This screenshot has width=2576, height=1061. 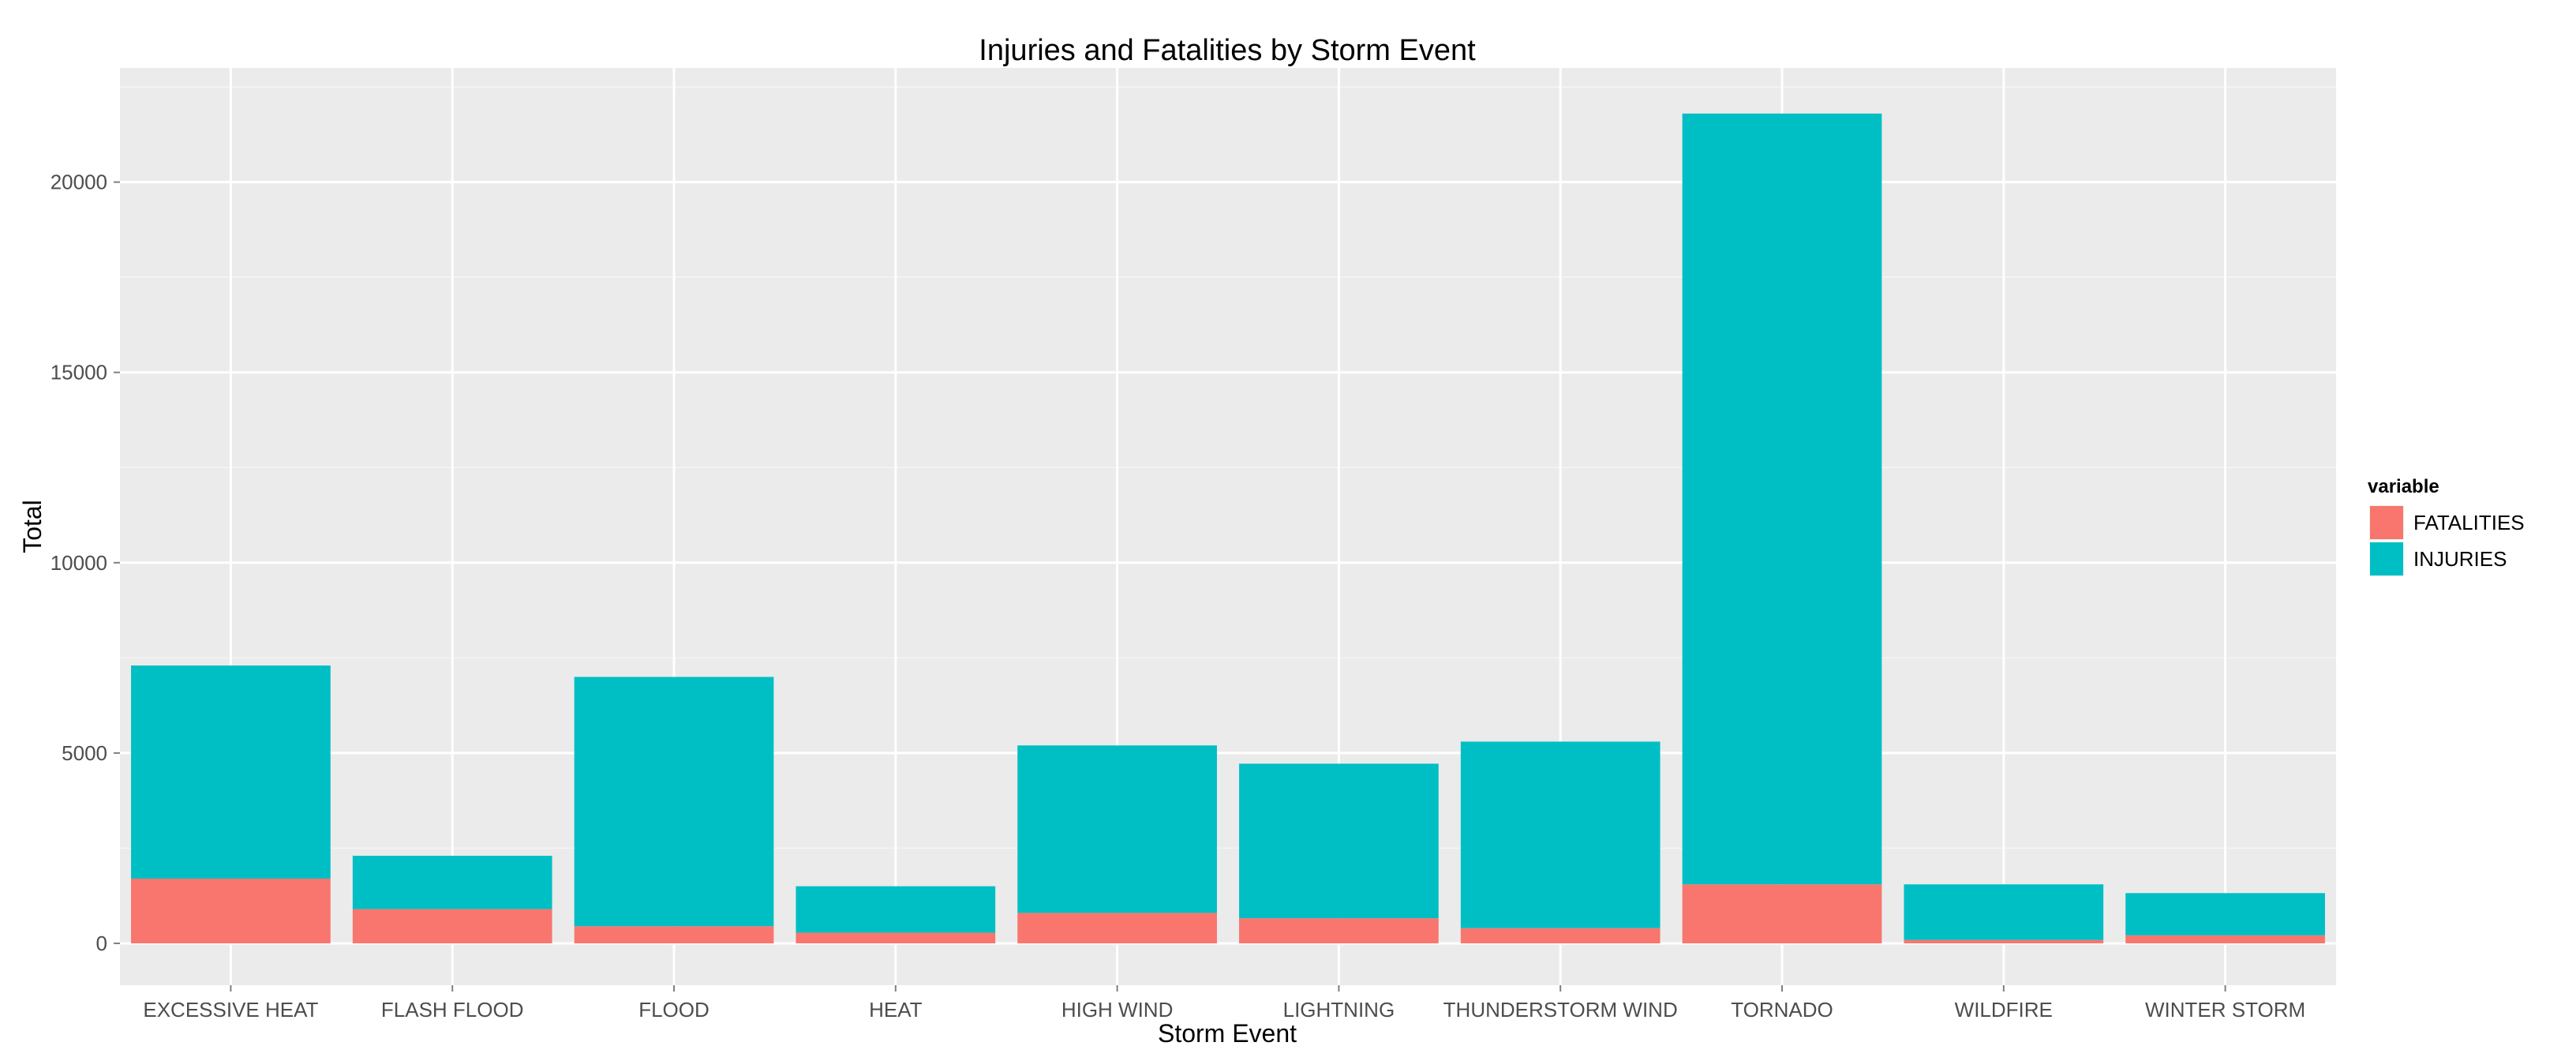 What do you see at coordinates (32, 526) in the screenshot?
I see `y-axis-title: Total` at bounding box center [32, 526].